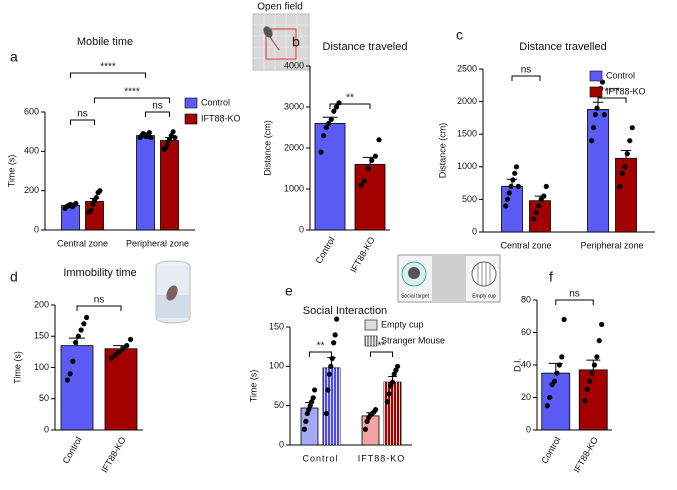 Image resolution: width=677 pixels, height=490 pixels. What do you see at coordinates (31, 111) in the screenshot?
I see `y-tick-label: 600` at bounding box center [31, 111].